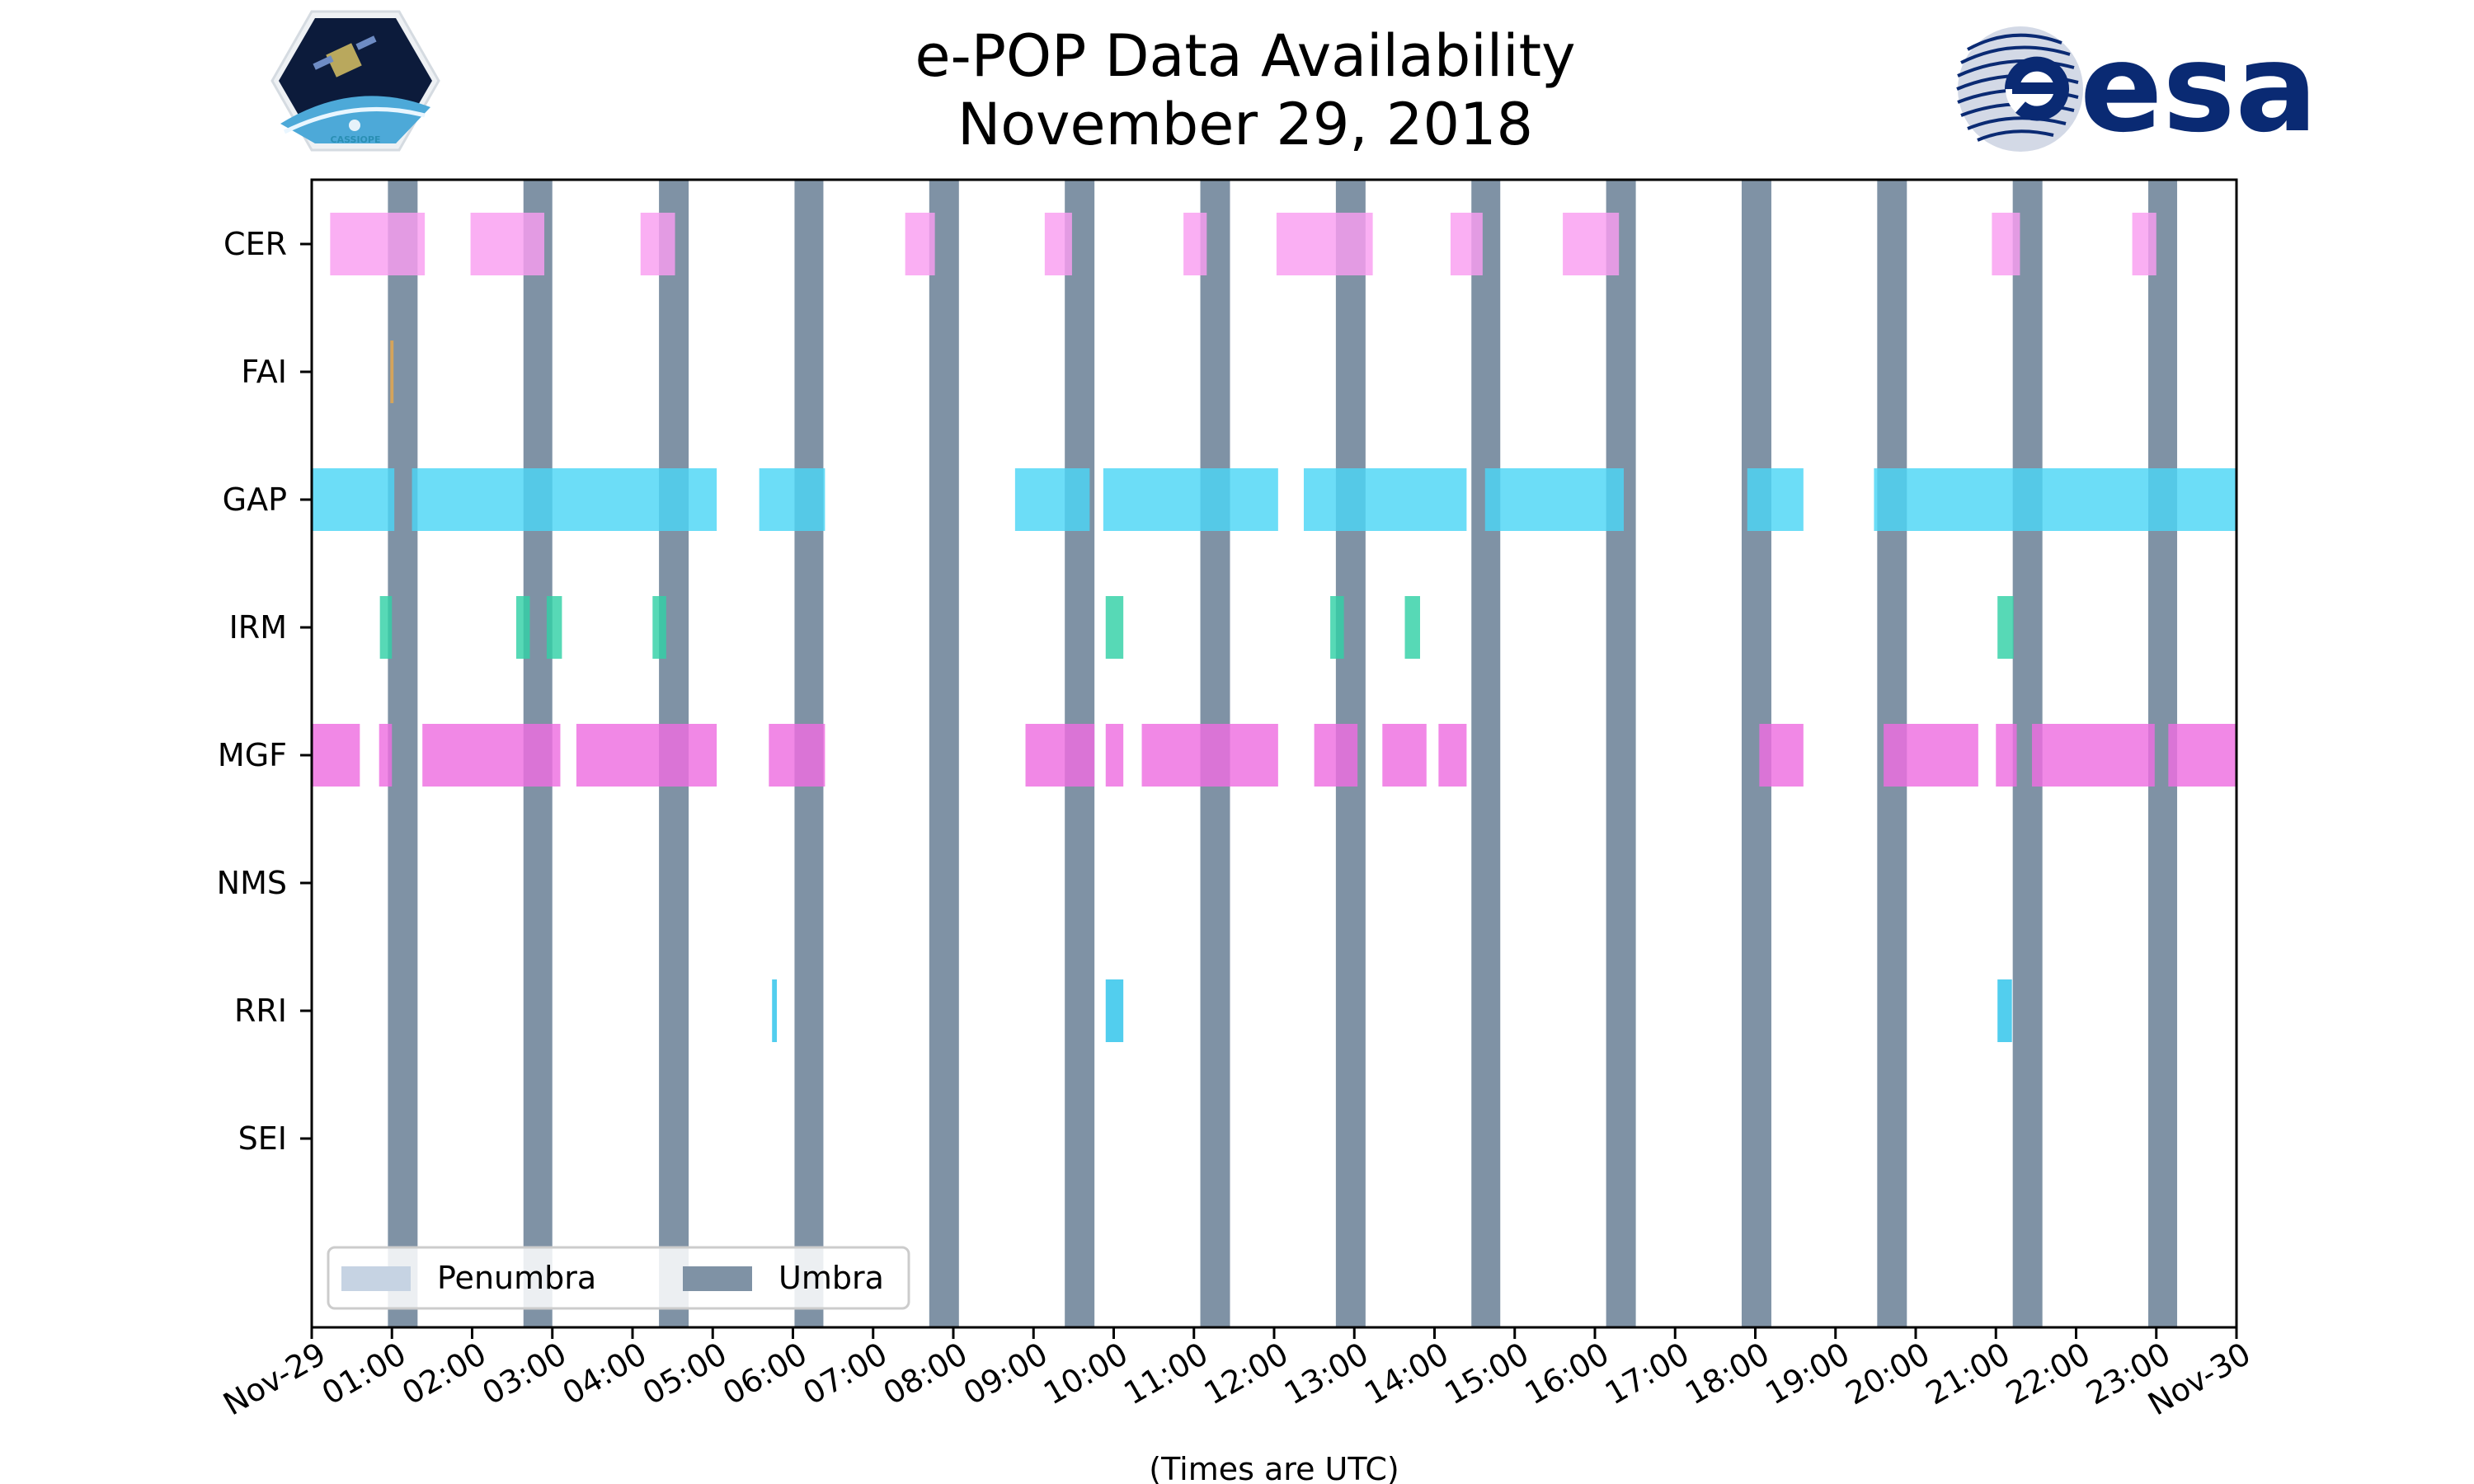  I want to click on x-tick-label-13: 13:00, so click(1326, 1374).